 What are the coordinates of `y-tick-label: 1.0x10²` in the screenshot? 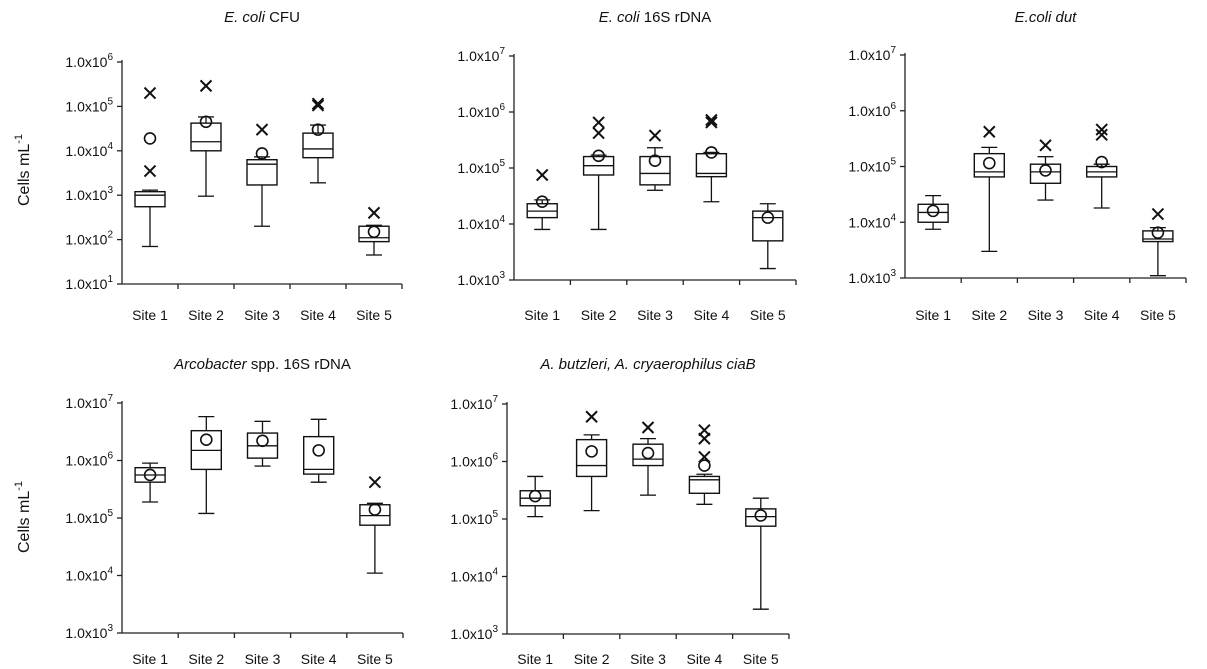 It's located at (89, 239).